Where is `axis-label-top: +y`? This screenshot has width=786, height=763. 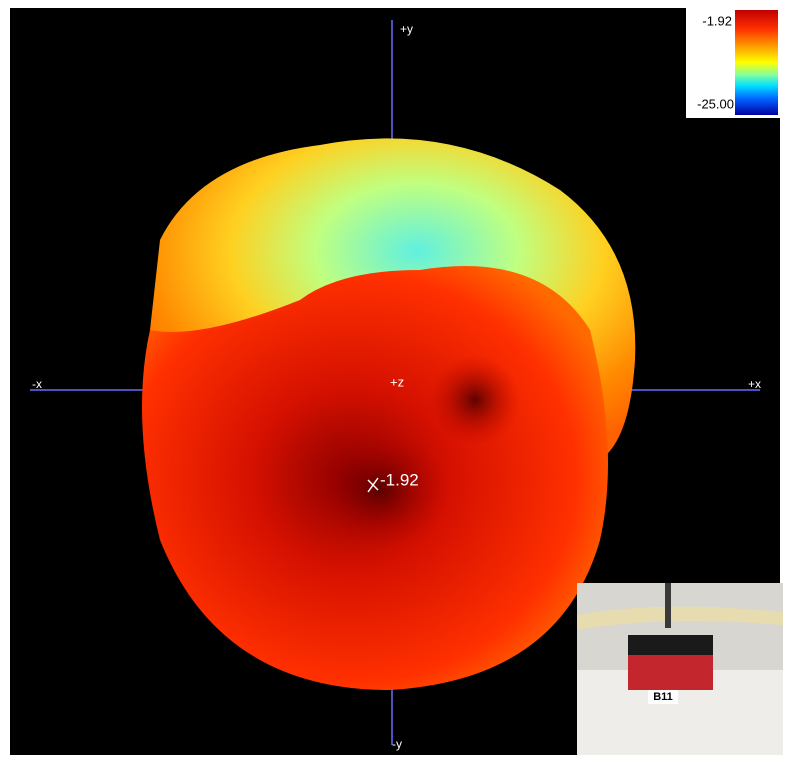
axis-label-top: +y is located at coordinates (406, 29).